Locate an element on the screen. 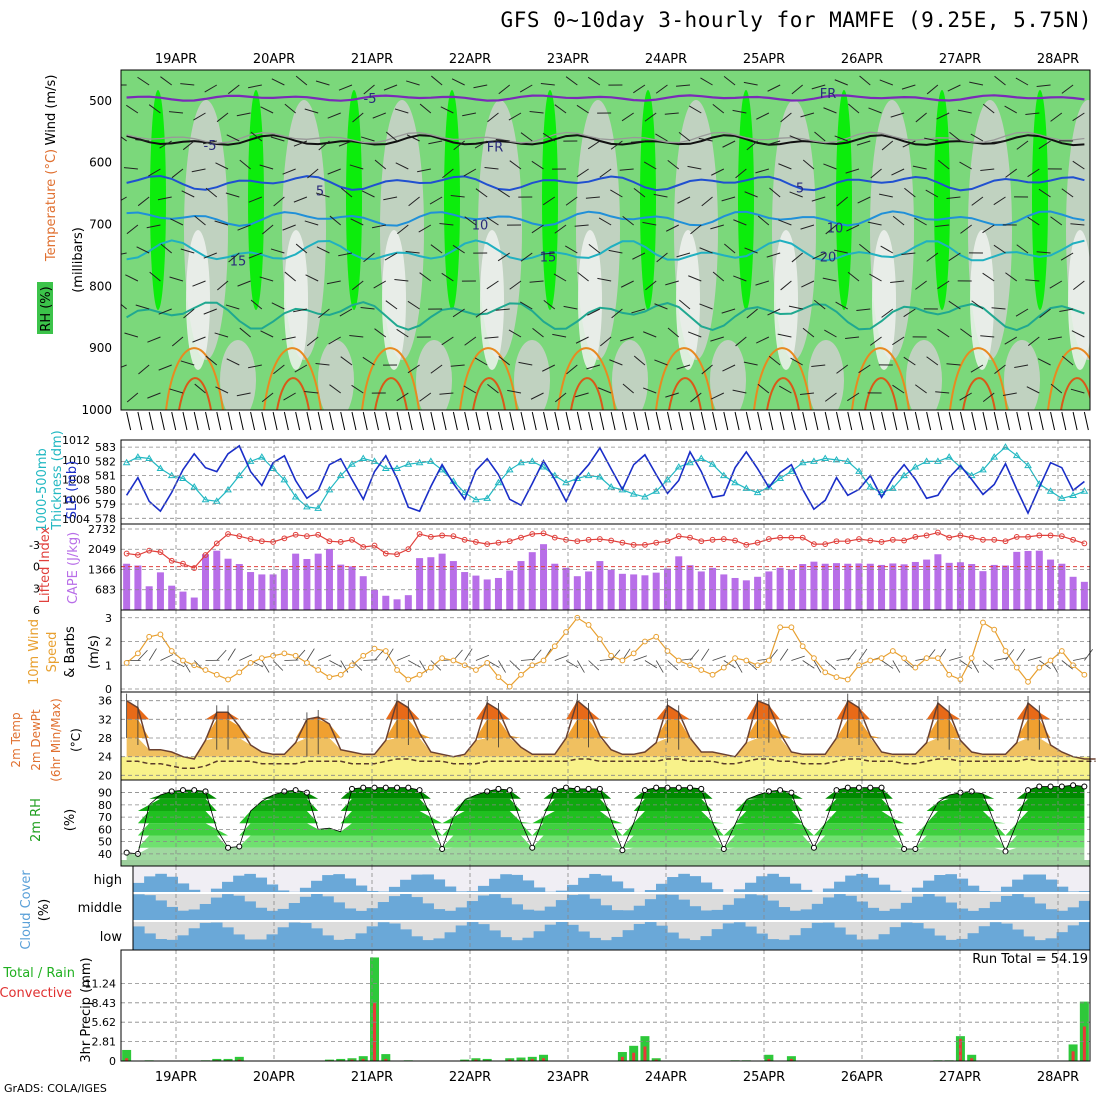 The width and height of the screenshot is (1100, 1100). temp-color-band is located at coordinates (611, 728).